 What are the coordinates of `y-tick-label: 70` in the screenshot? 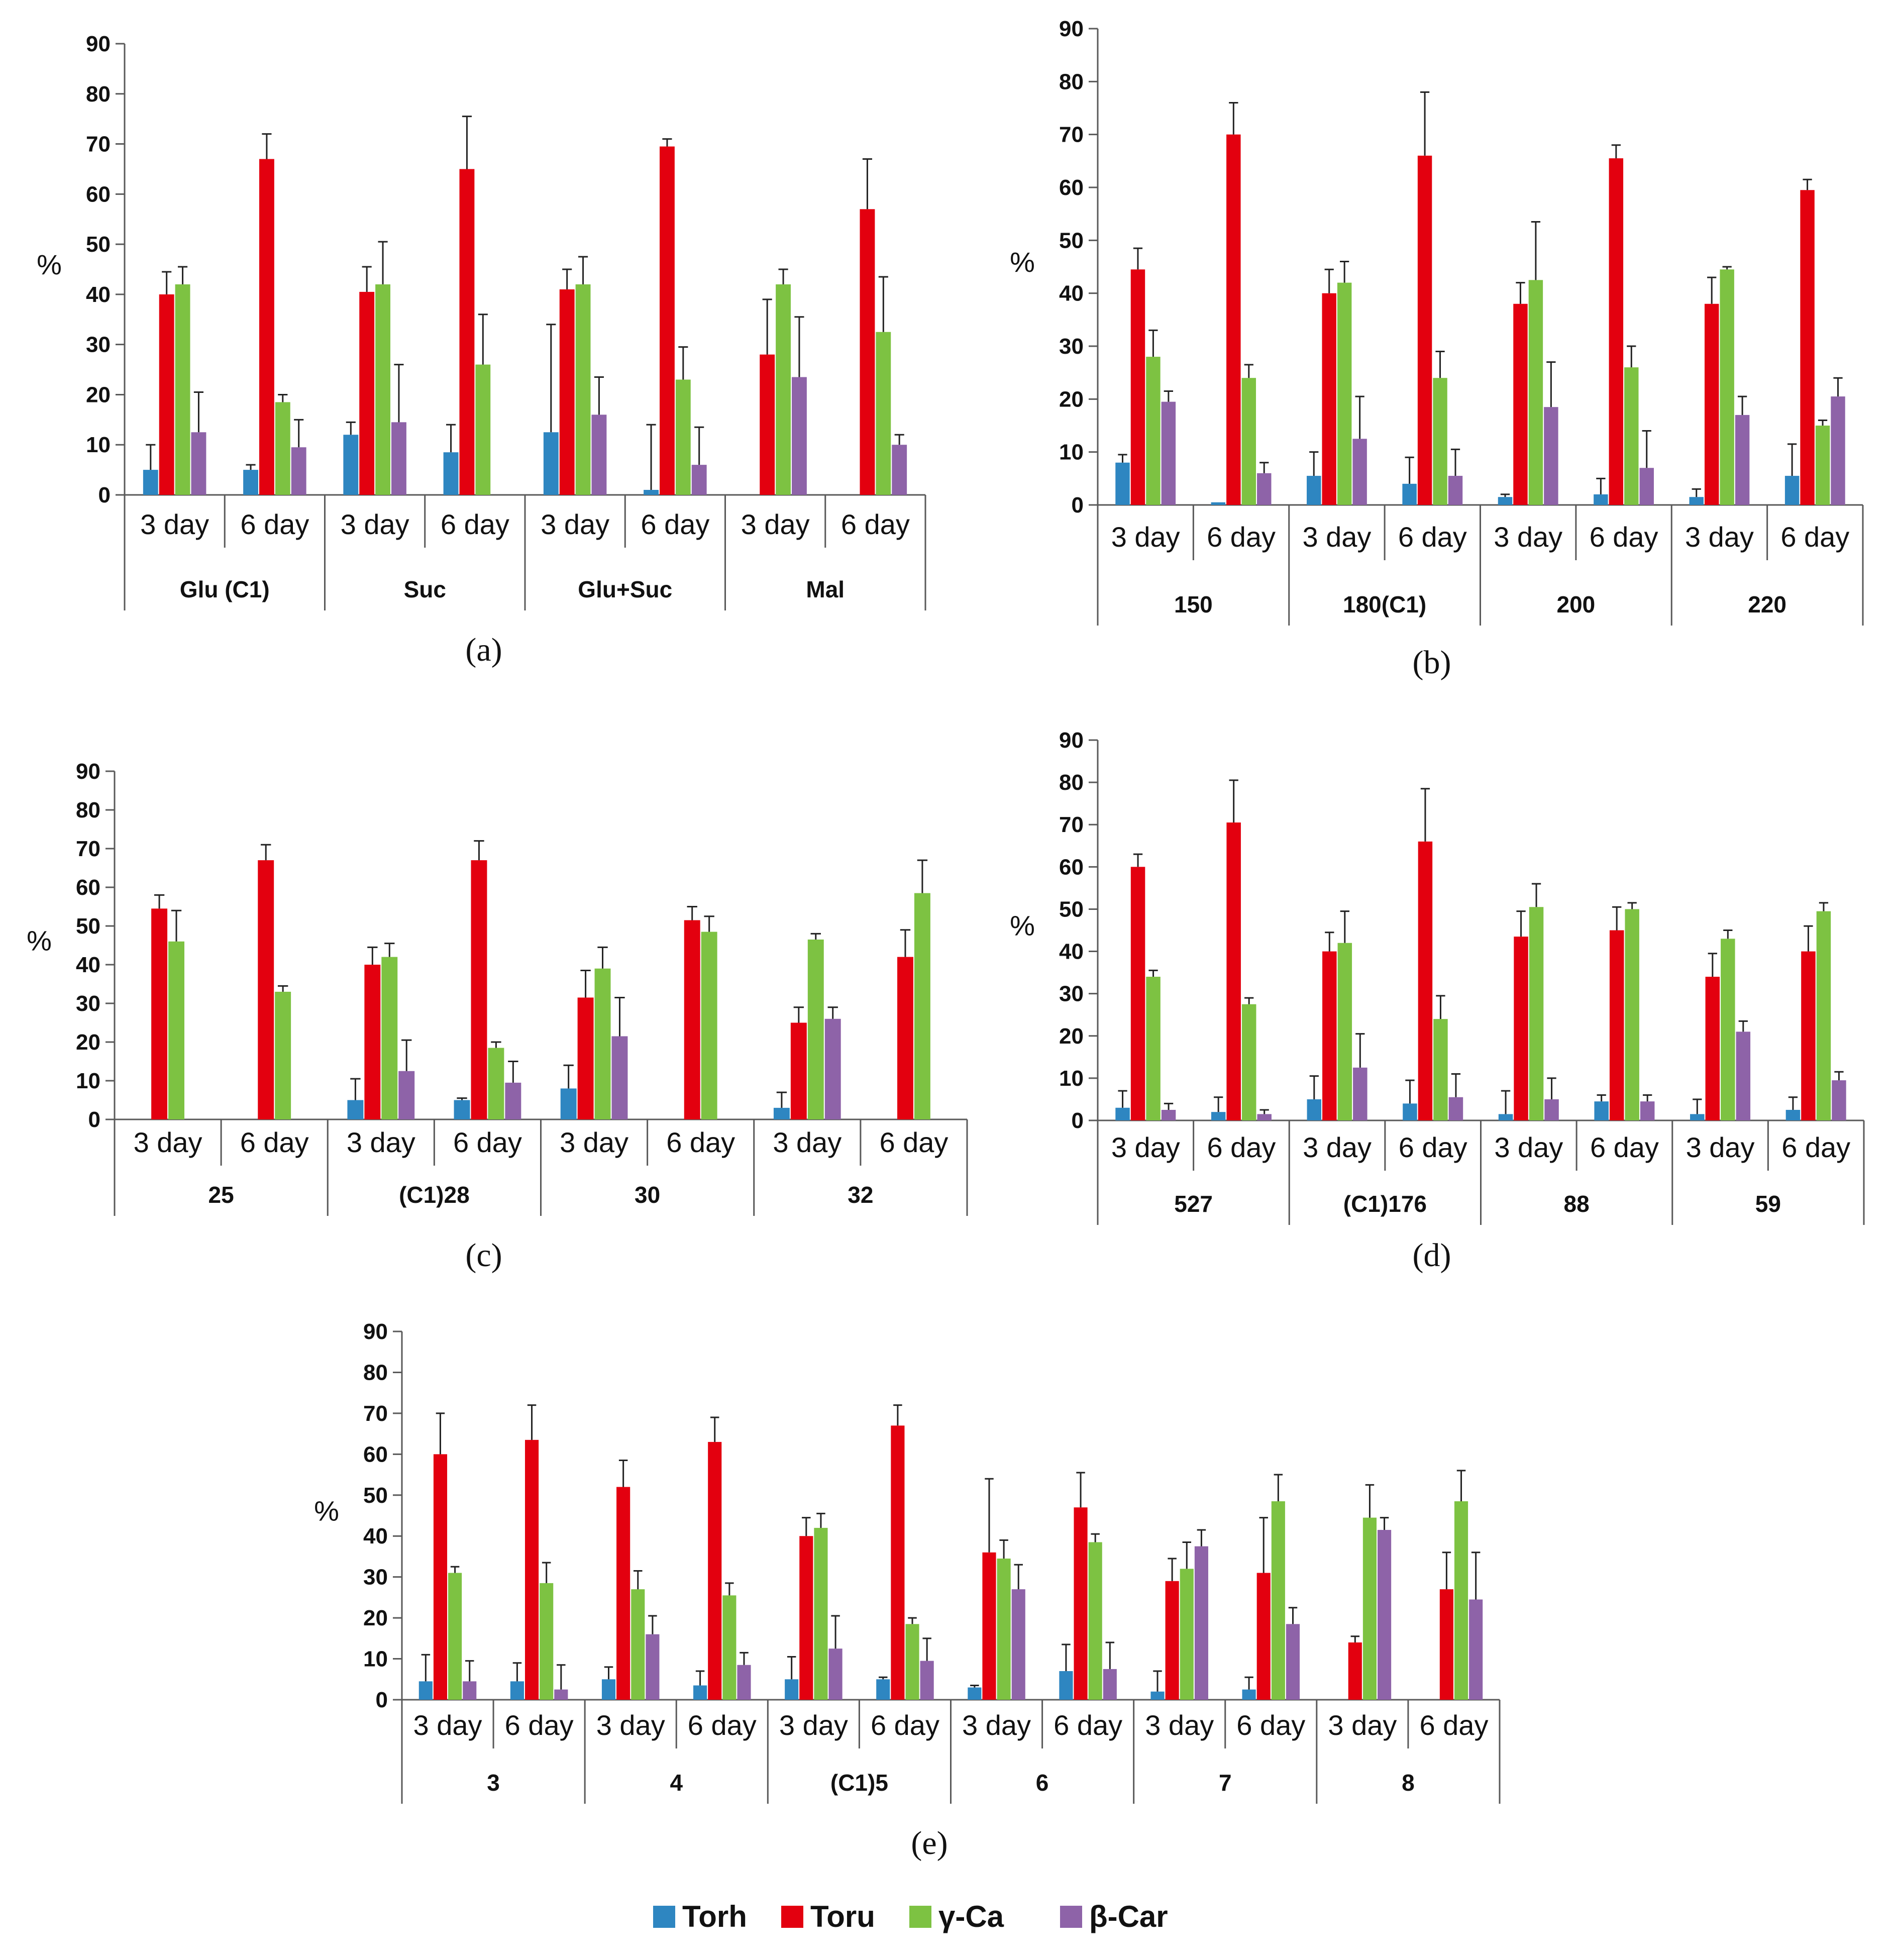 It's located at (375, 1413).